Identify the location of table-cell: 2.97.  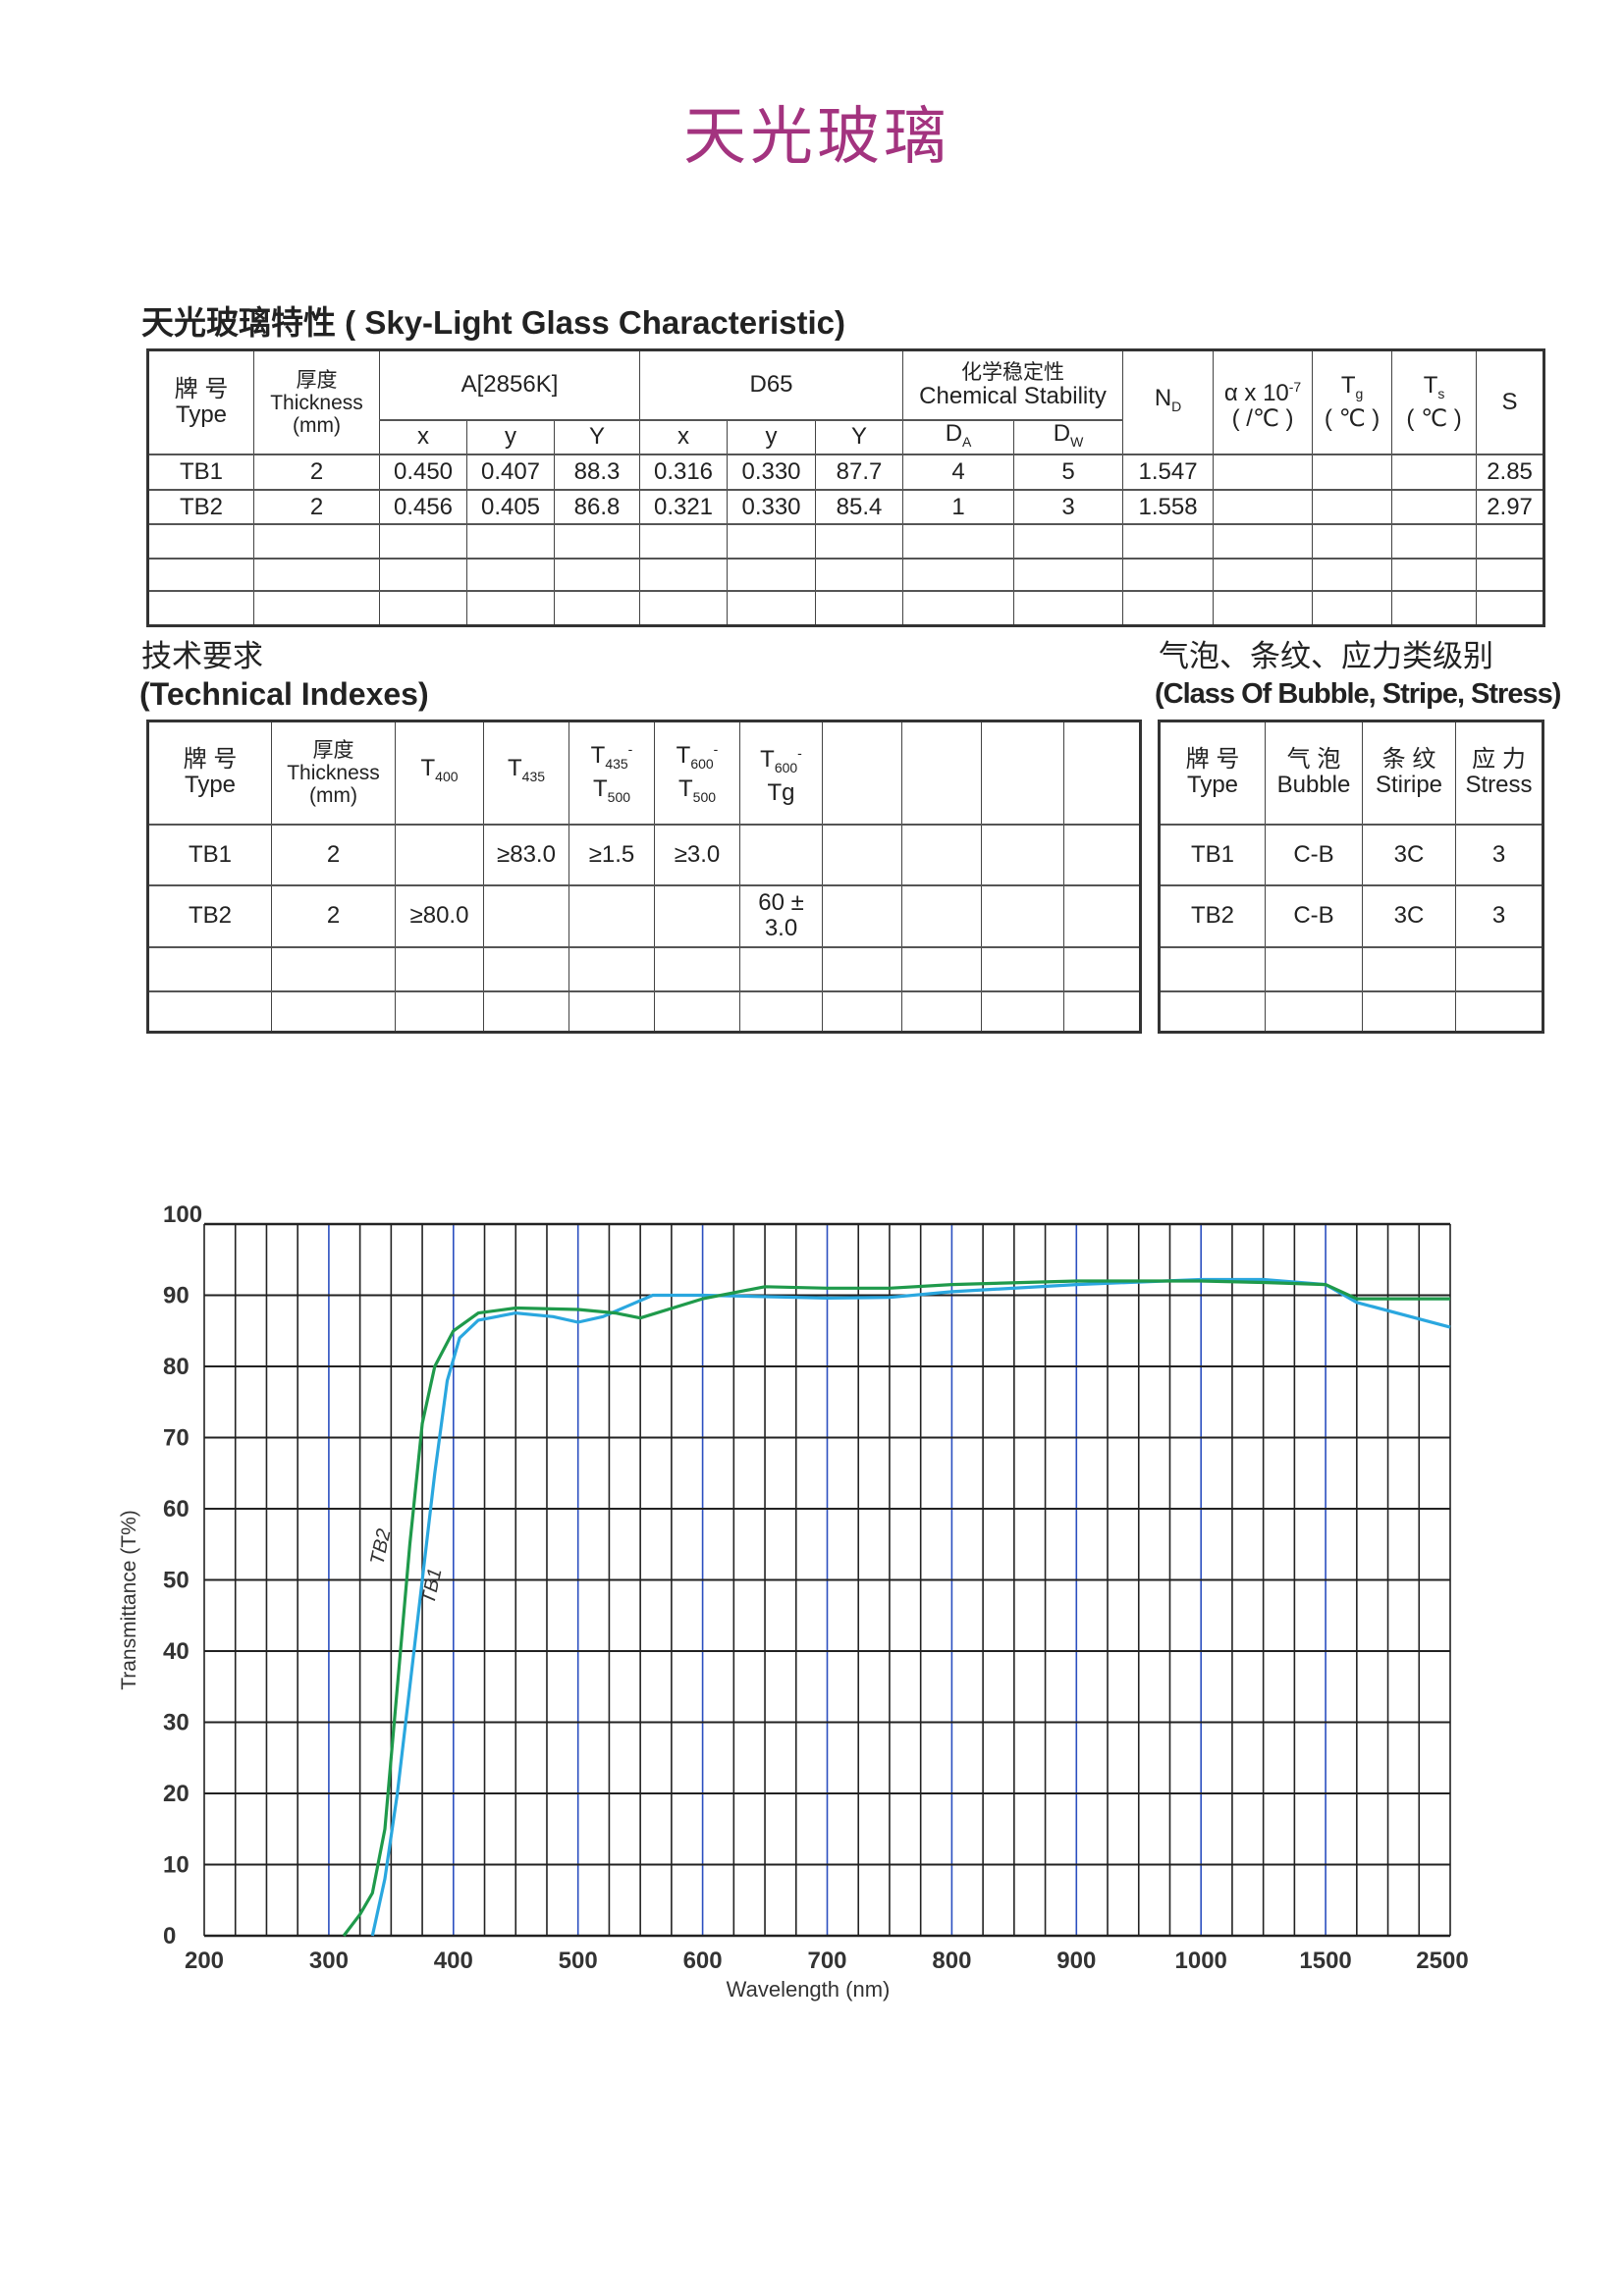
(1510, 507).